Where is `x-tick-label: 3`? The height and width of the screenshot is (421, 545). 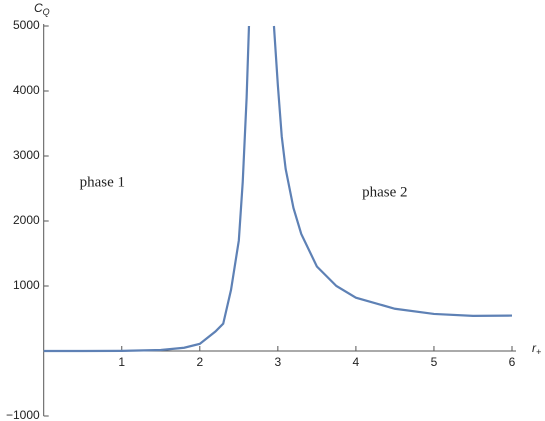 x-tick-label: 3 is located at coordinates (278, 362).